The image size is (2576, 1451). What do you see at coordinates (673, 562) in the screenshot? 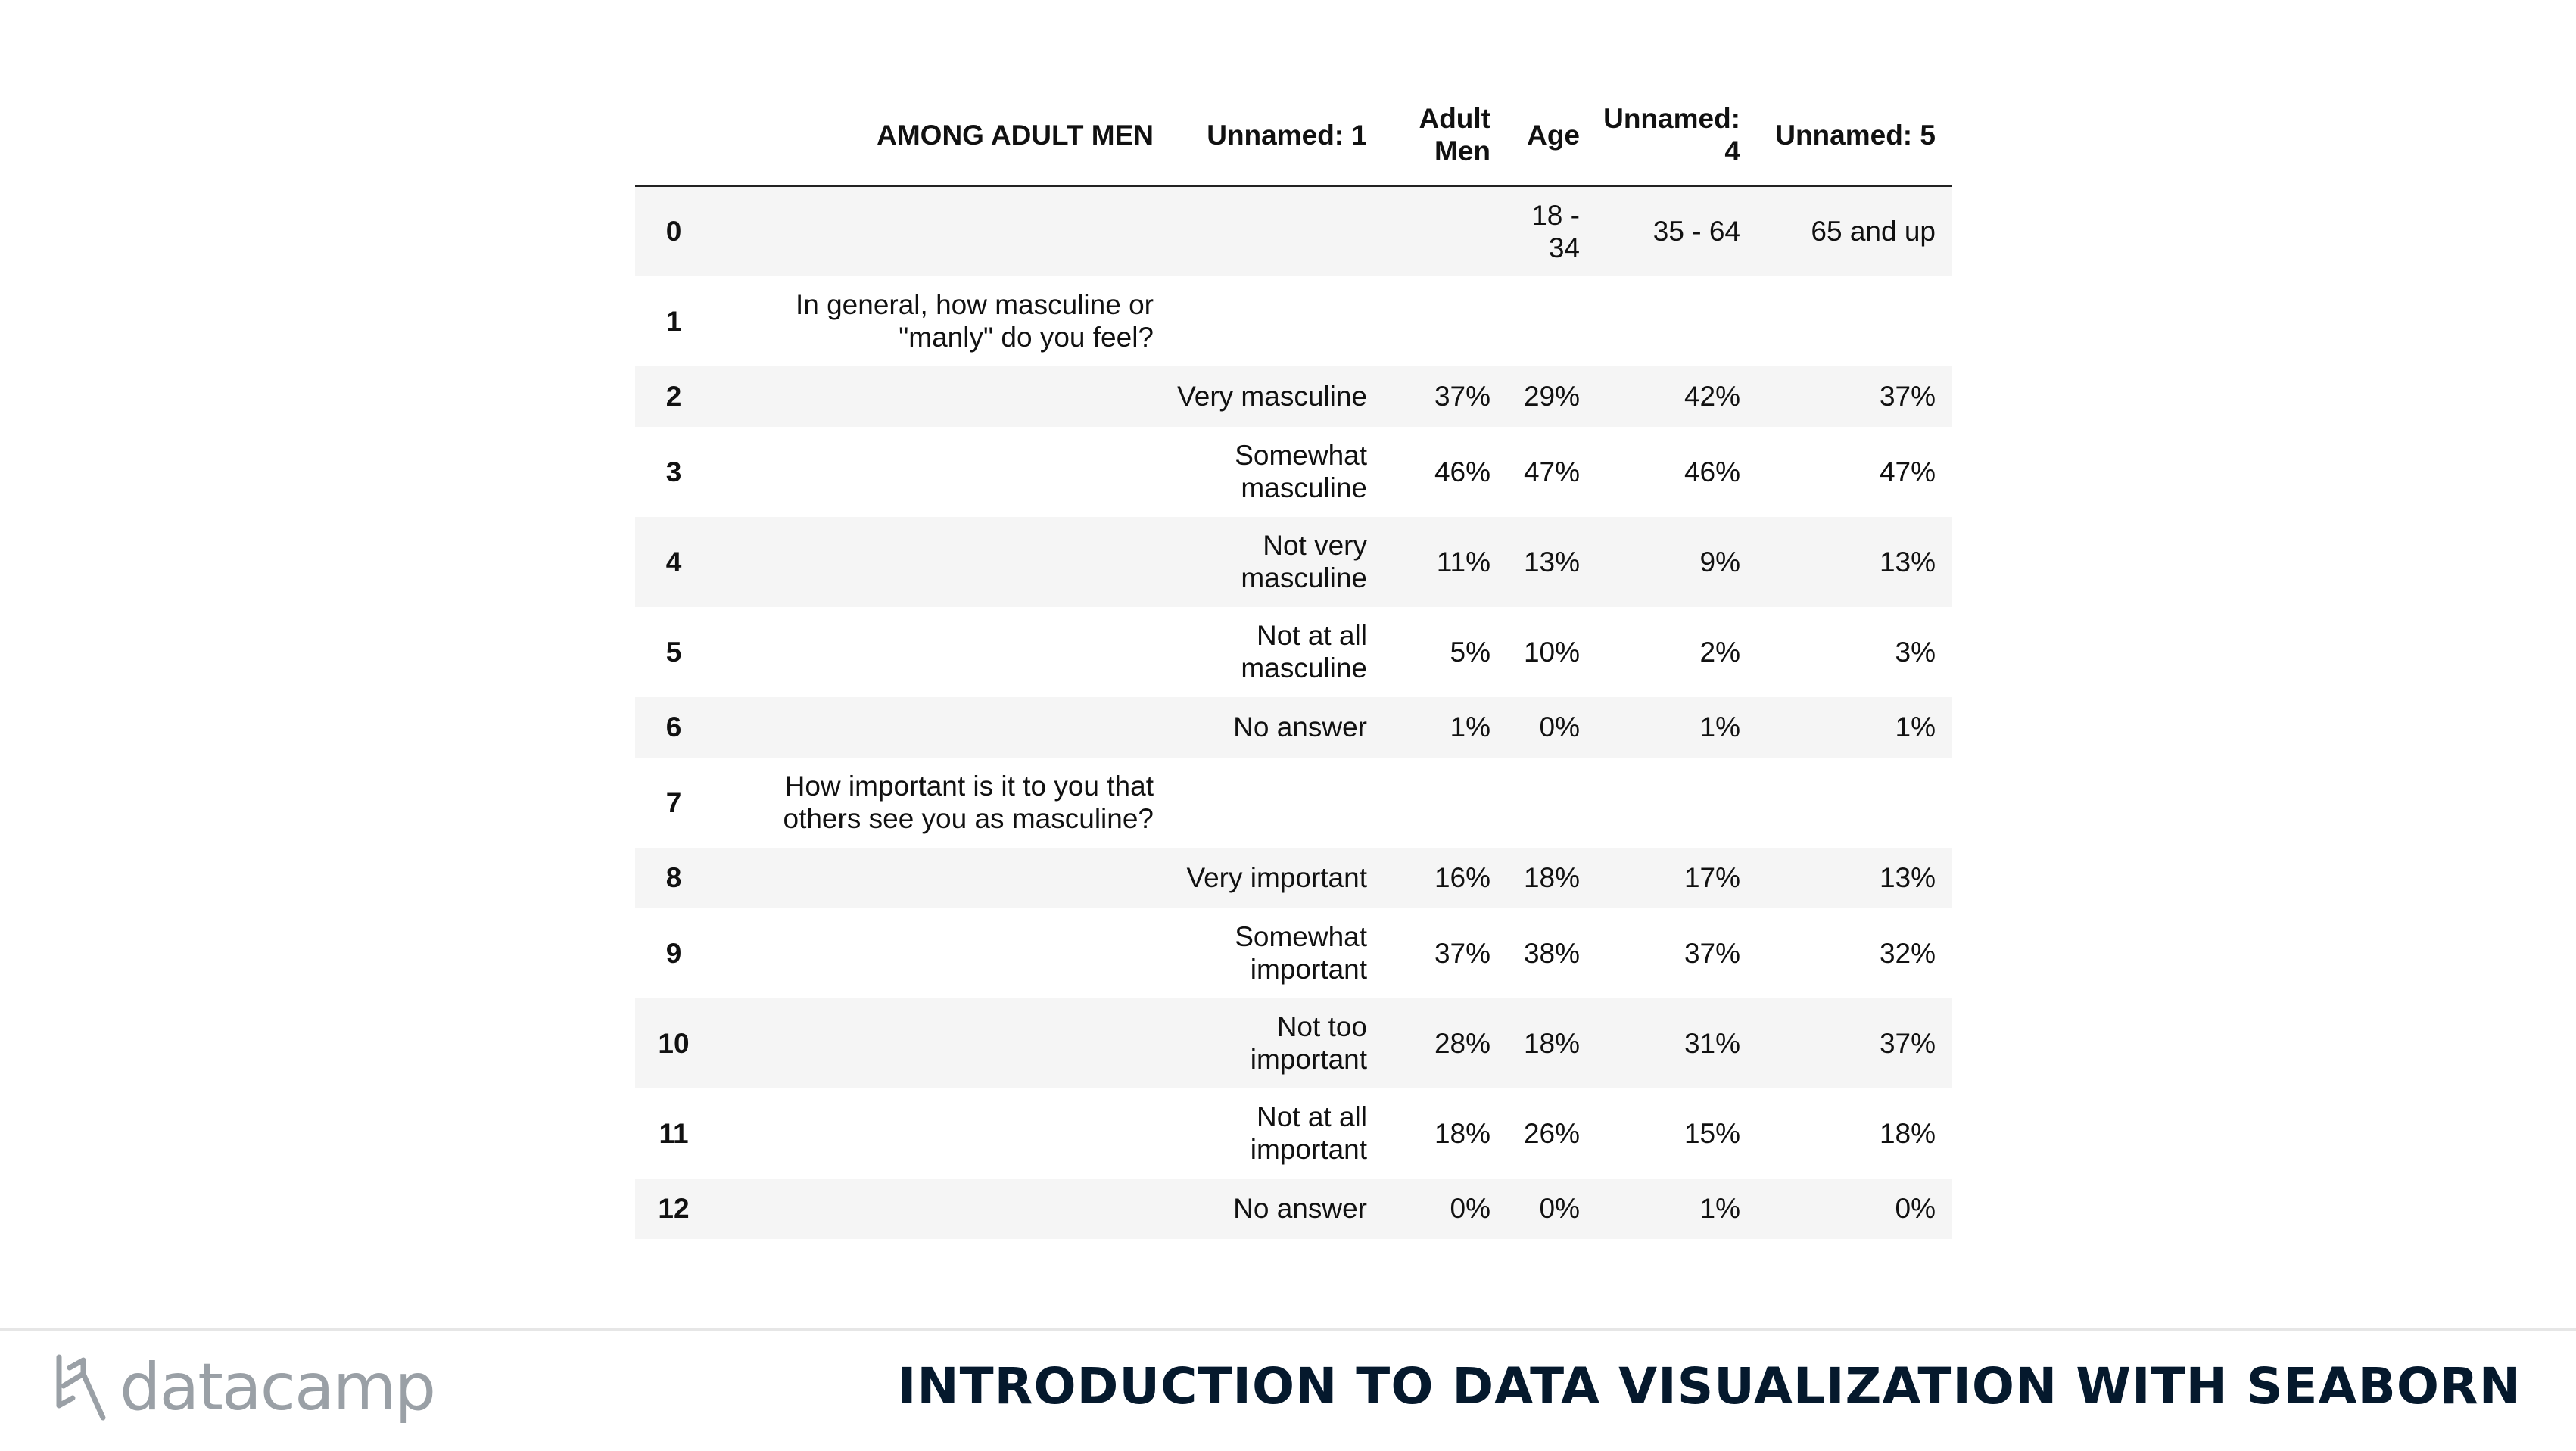
I see `row-index: 4` at bounding box center [673, 562].